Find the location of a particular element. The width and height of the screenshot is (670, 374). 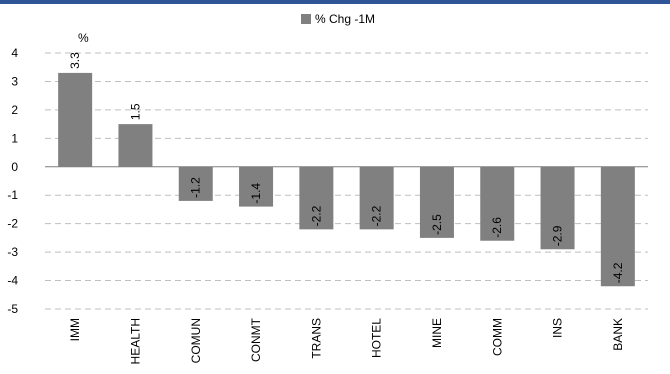

data-label: -2.9 is located at coordinates (558, 235).